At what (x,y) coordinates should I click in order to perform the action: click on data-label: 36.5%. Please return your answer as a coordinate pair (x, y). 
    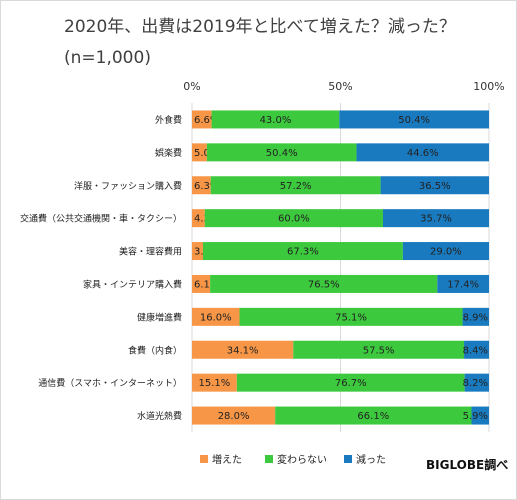
    Looking at the image, I should click on (435, 186).